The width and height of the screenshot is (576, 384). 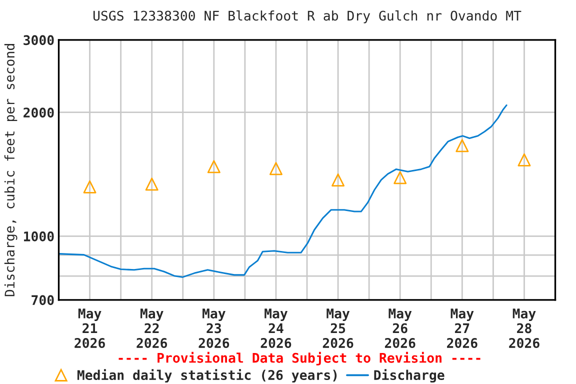 What do you see at coordinates (39, 113) in the screenshot?
I see `y-tick-label: 2000` at bounding box center [39, 113].